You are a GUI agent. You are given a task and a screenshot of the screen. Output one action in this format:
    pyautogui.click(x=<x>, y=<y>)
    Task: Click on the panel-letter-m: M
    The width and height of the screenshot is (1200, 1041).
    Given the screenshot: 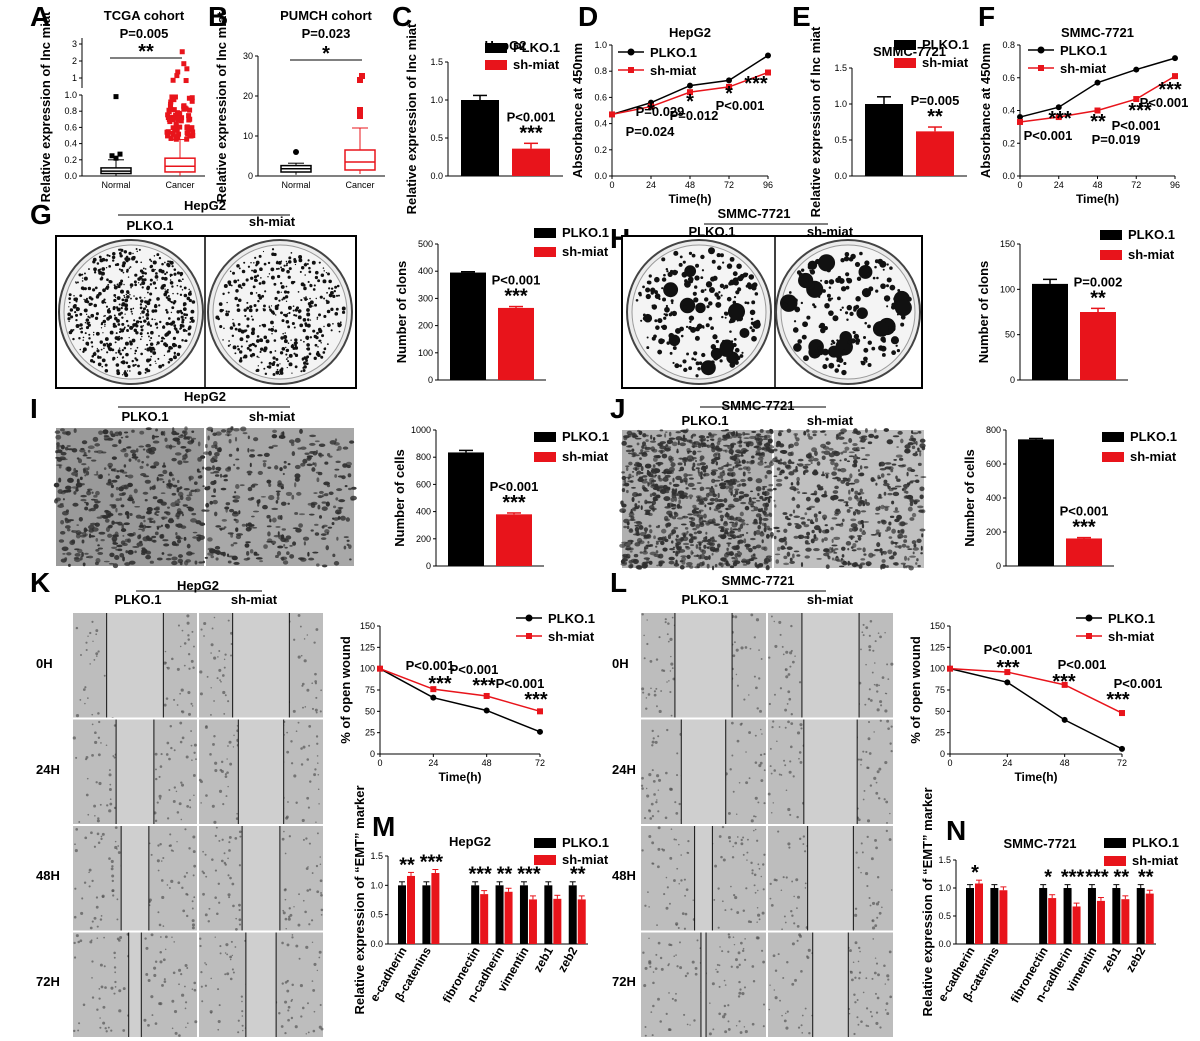 What is the action you would take?
    pyautogui.click(x=383, y=826)
    